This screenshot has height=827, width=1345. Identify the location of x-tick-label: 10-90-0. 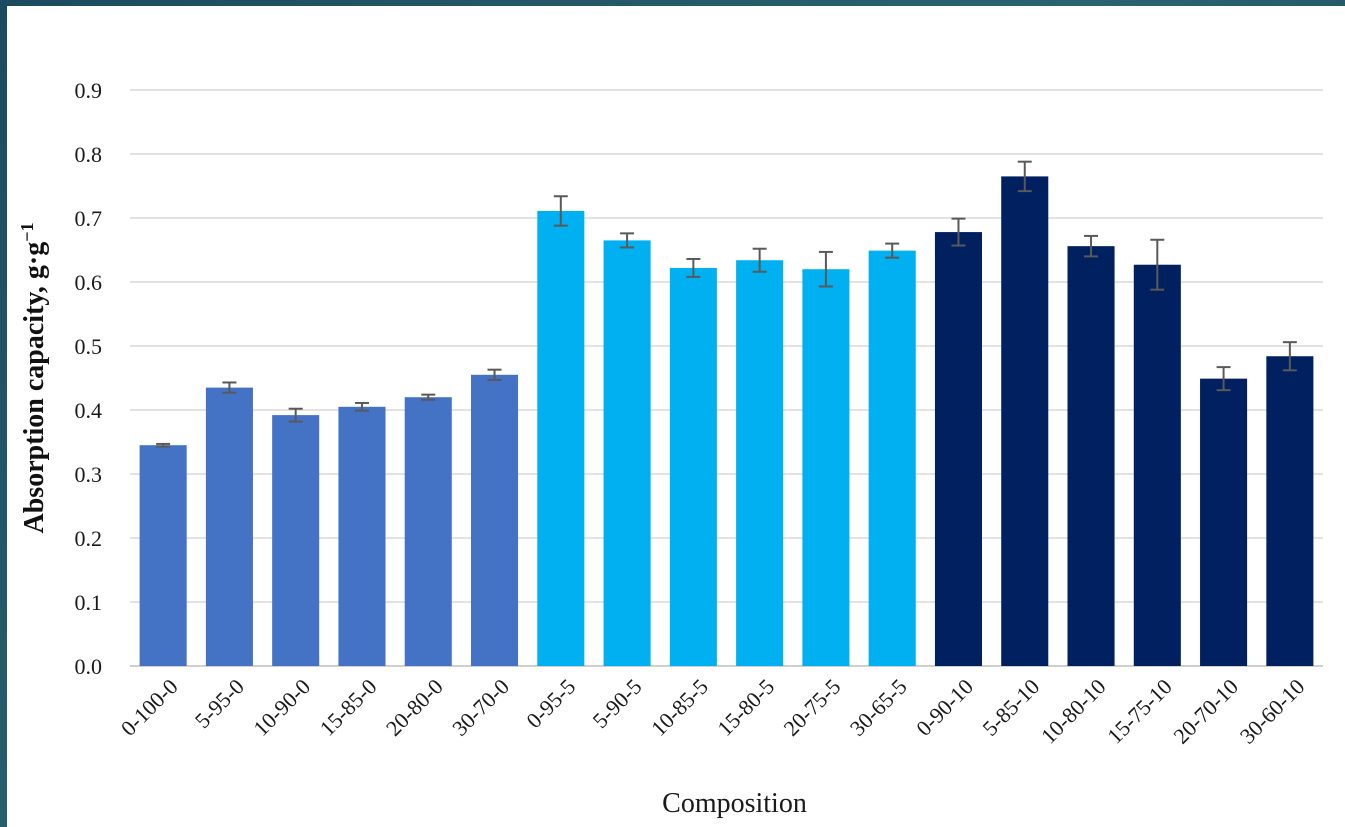
(281, 707).